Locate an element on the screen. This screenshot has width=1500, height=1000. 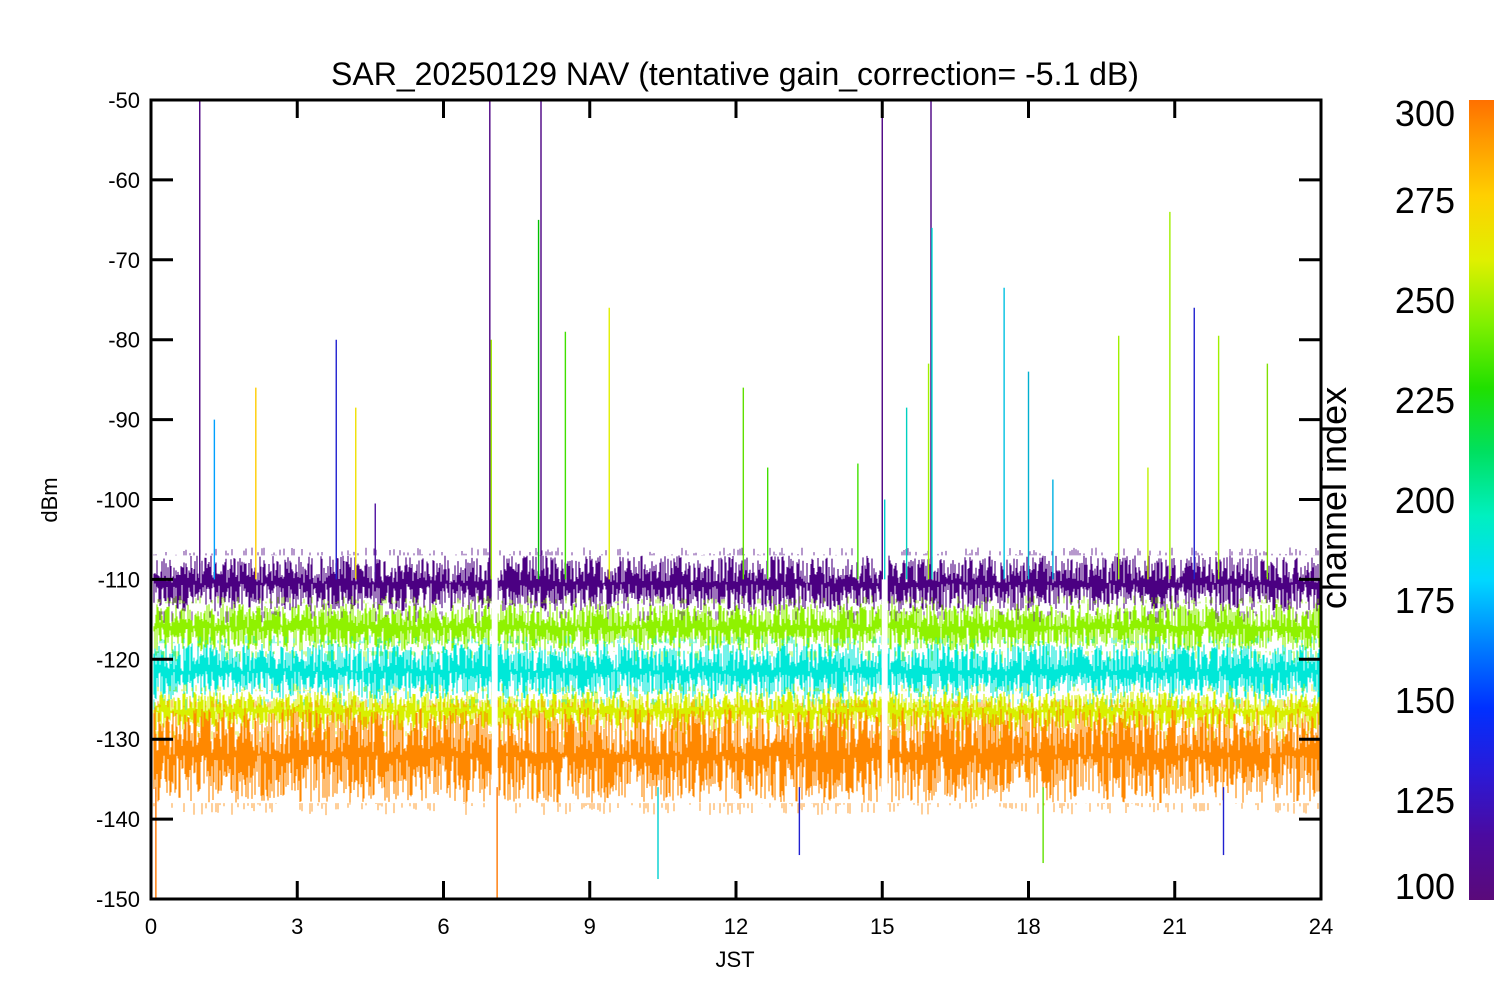
y-tick-label: -120 is located at coordinates (118, 659).